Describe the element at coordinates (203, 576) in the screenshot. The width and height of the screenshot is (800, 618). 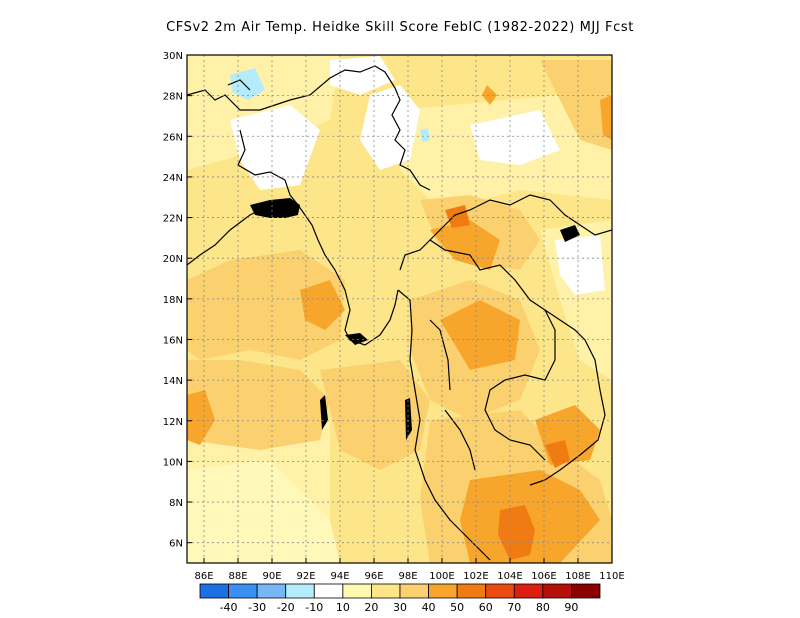
I see `x-tick-label: 86E` at that location.